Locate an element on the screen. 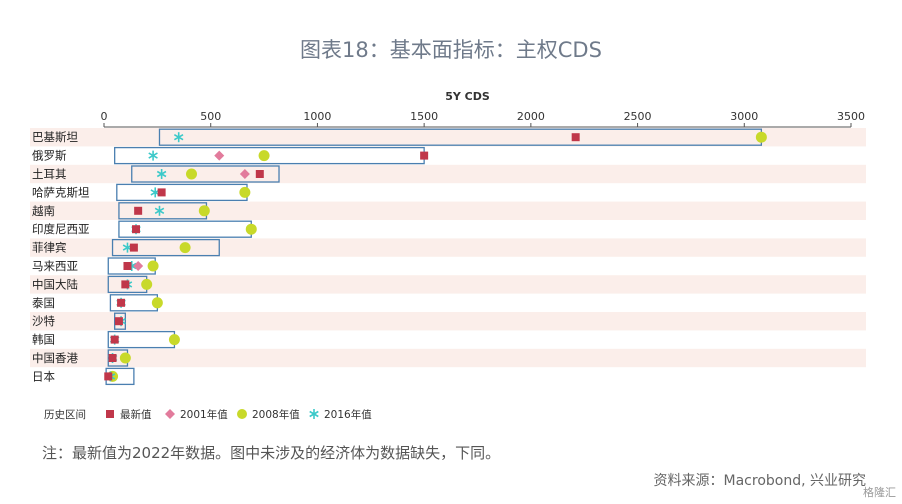 The height and width of the screenshot is (504, 902). chart-title: 图表18：基本面指标：主权CDS is located at coordinates (451, 50).